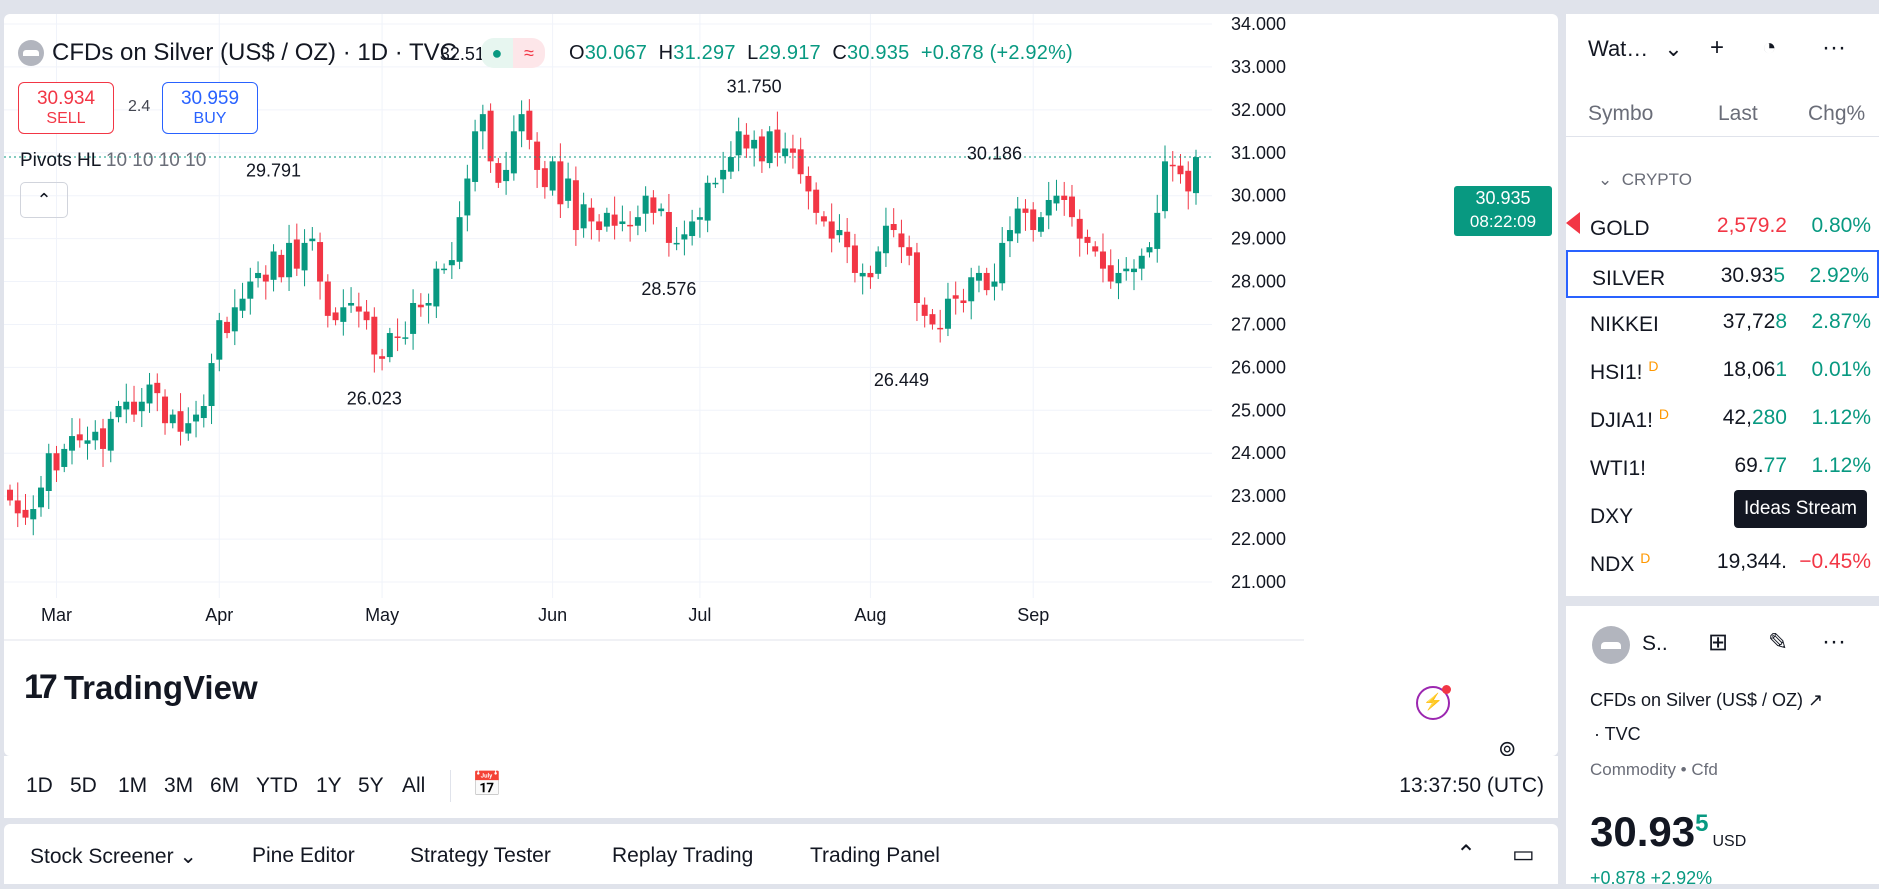  Describe the element at coordinates (1778, 642) in the screenshot. I see `edit-icon: ✎` at that location.